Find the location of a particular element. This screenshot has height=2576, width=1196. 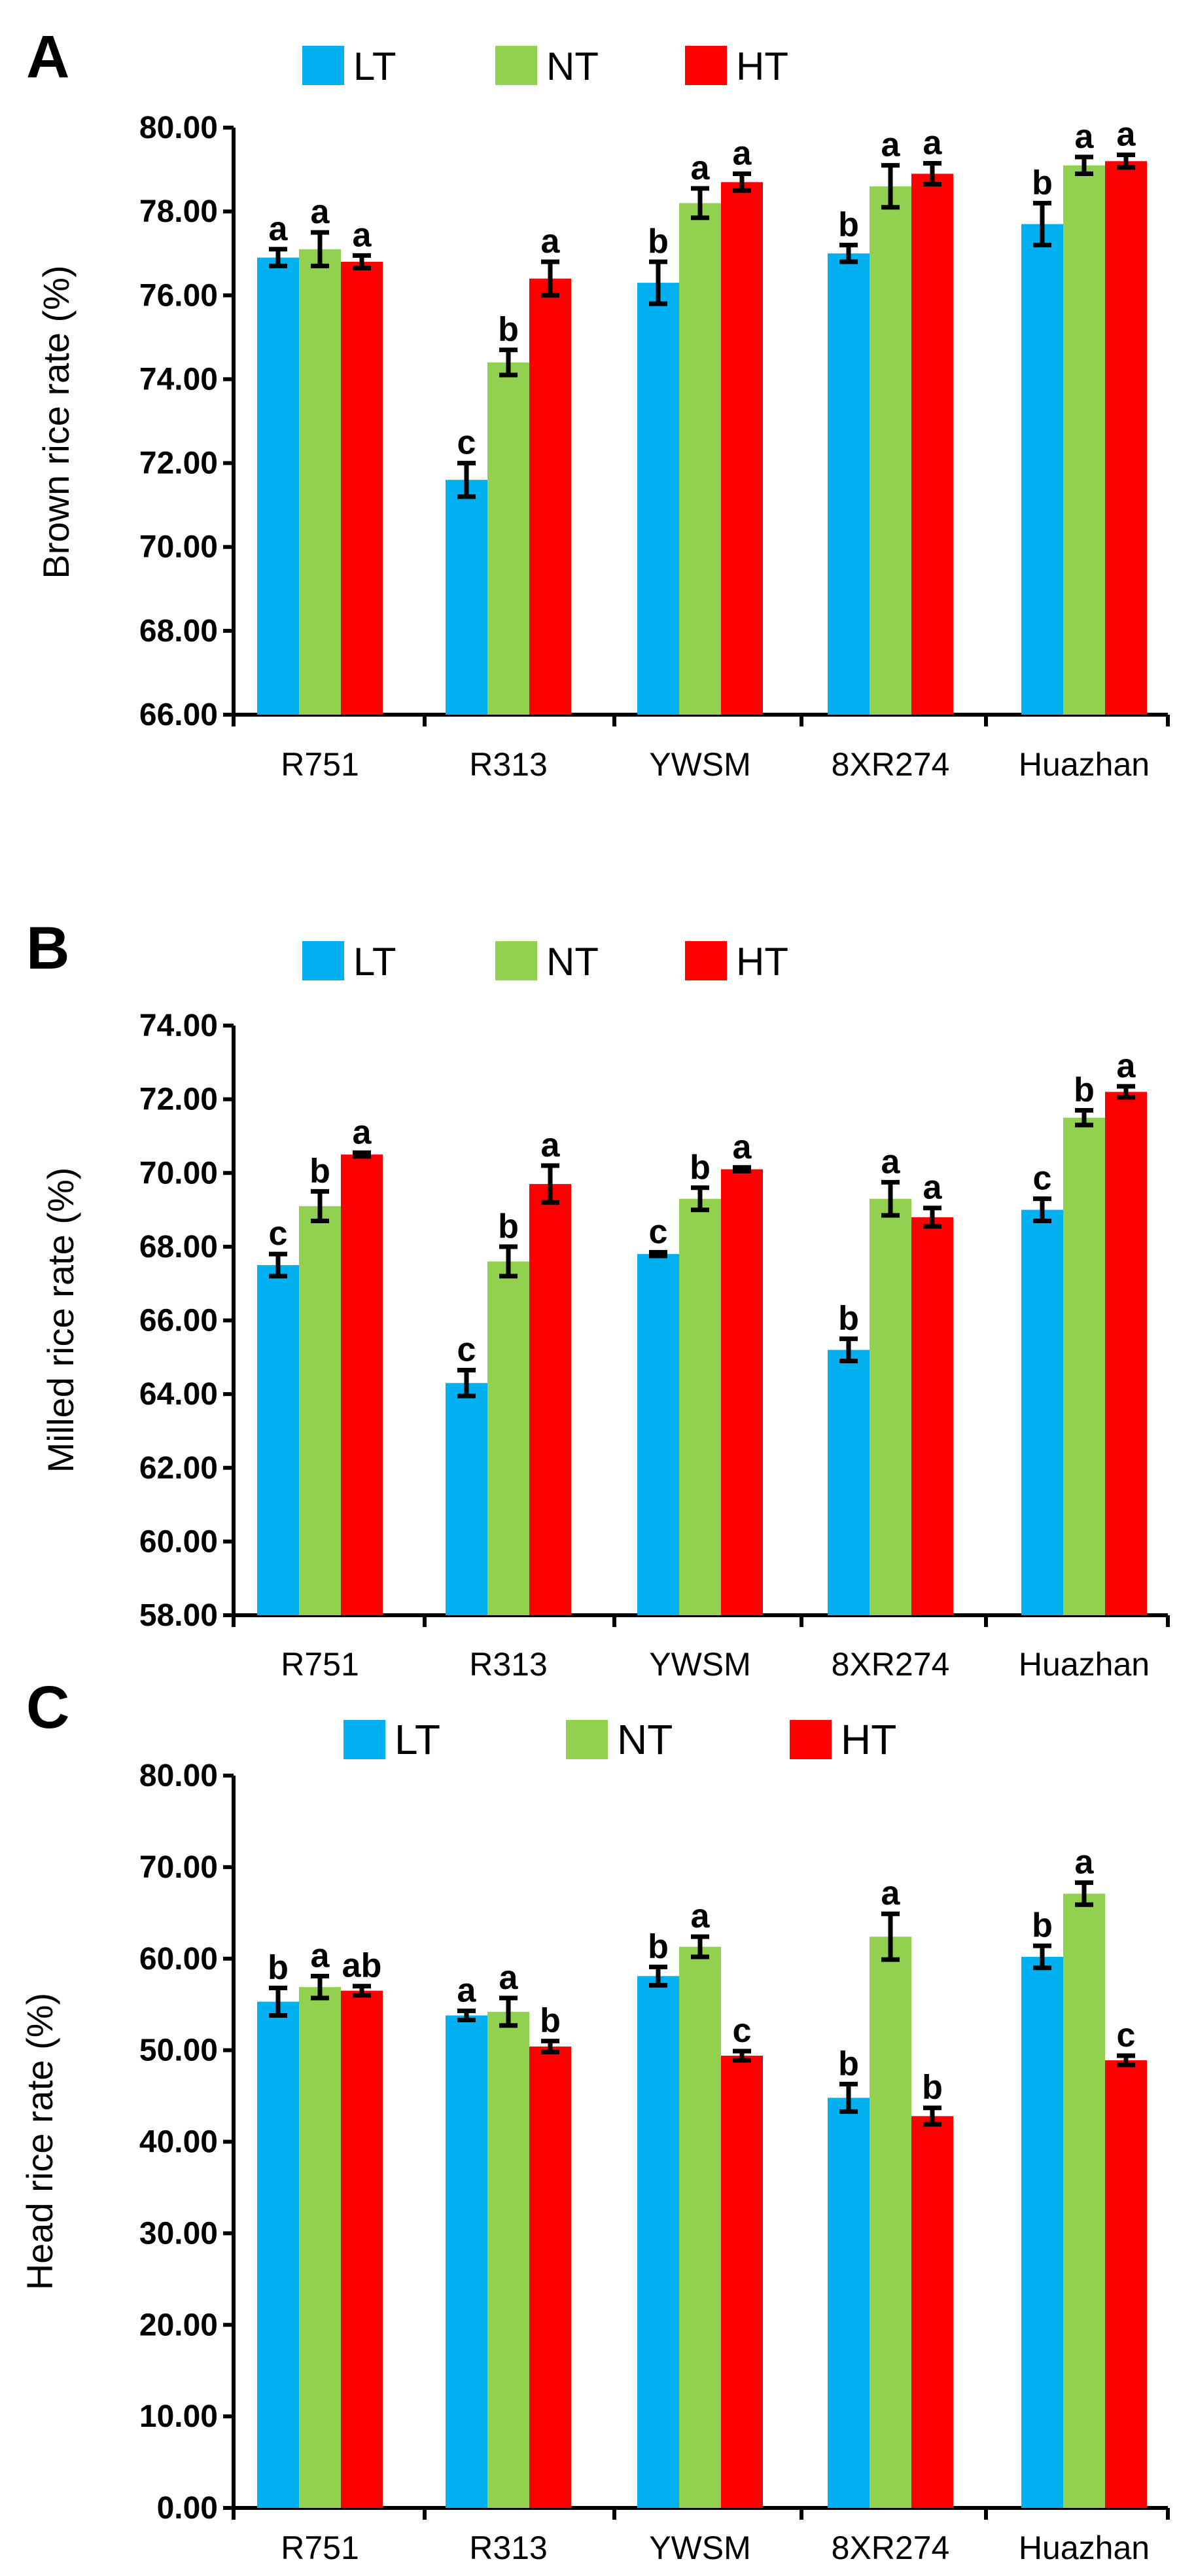

y-tick-label: 20.00 is located at coordinates (178, 2325).